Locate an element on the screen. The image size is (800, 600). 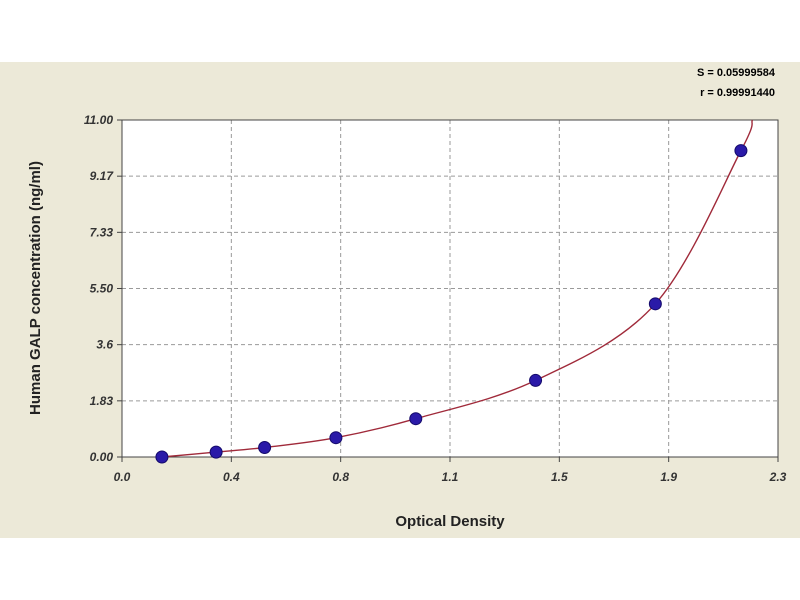
x-tick-label: 2.3 is located at coordinates (778, 477).